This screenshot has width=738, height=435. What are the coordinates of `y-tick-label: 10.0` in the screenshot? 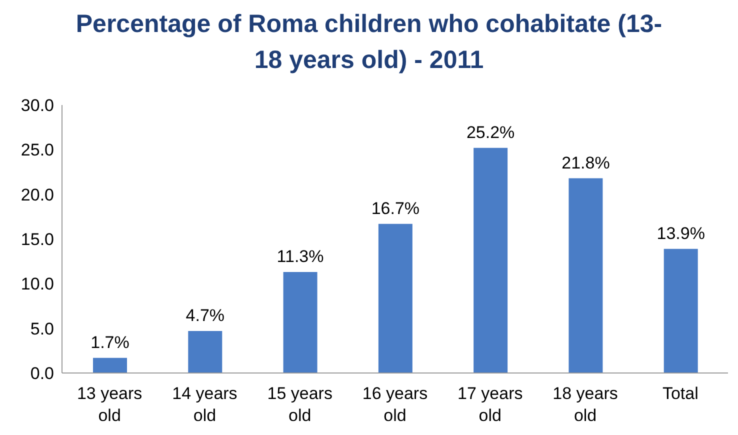 It's located at (37, 284).